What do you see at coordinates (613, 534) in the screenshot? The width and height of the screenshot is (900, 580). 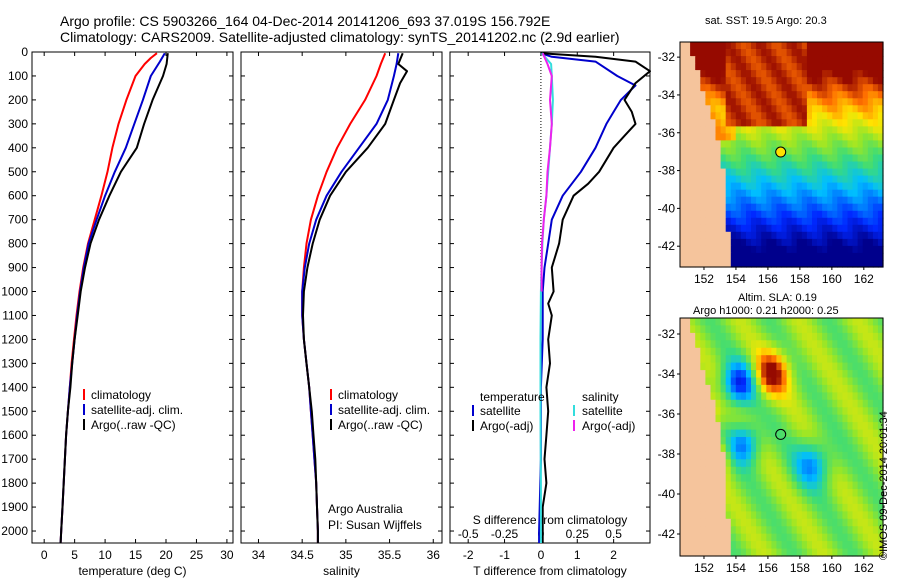 I see `x-tick-label-s: 0.5` at bounding box center [613, 534].